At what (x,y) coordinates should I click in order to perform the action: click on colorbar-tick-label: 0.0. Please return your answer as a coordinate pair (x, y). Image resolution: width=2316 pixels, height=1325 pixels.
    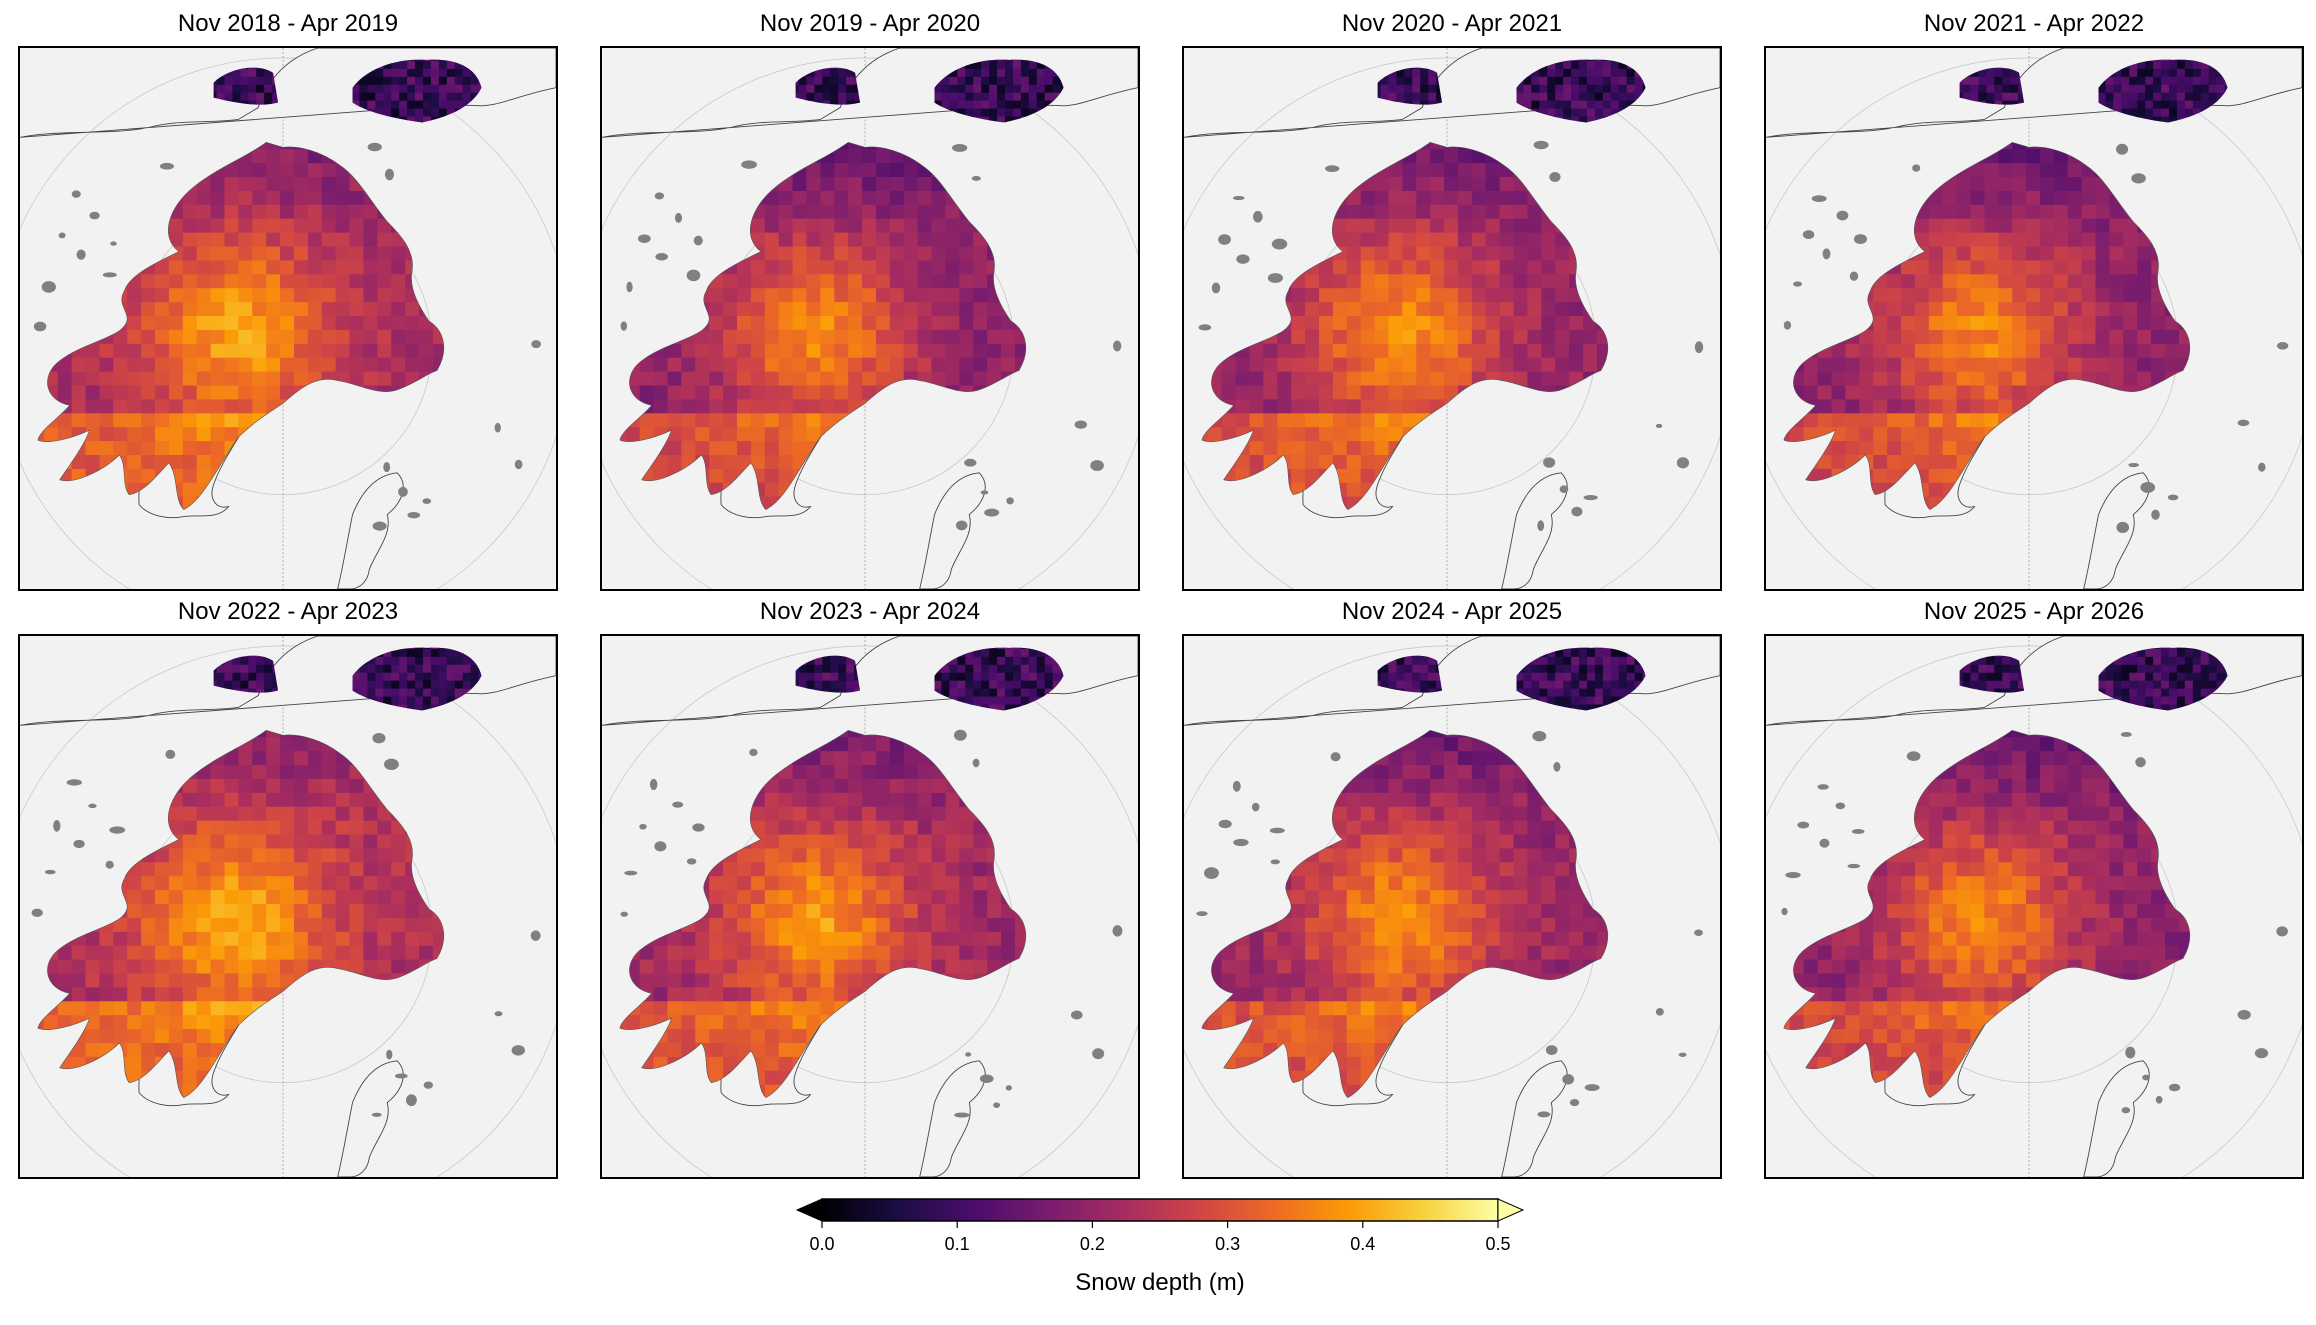
    Looking at the image, I should click on (821, 1244).